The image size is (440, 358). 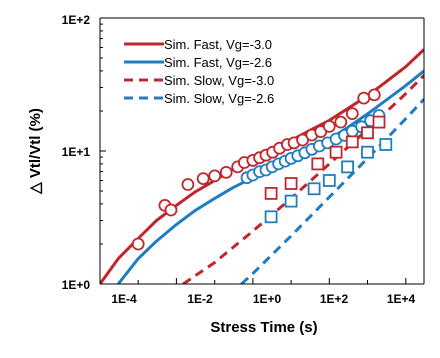 What do you see at coordinates (76, 152) in the screenshot?
I see `y-tick-label: 1E+1` at bounding box center [76, 152].